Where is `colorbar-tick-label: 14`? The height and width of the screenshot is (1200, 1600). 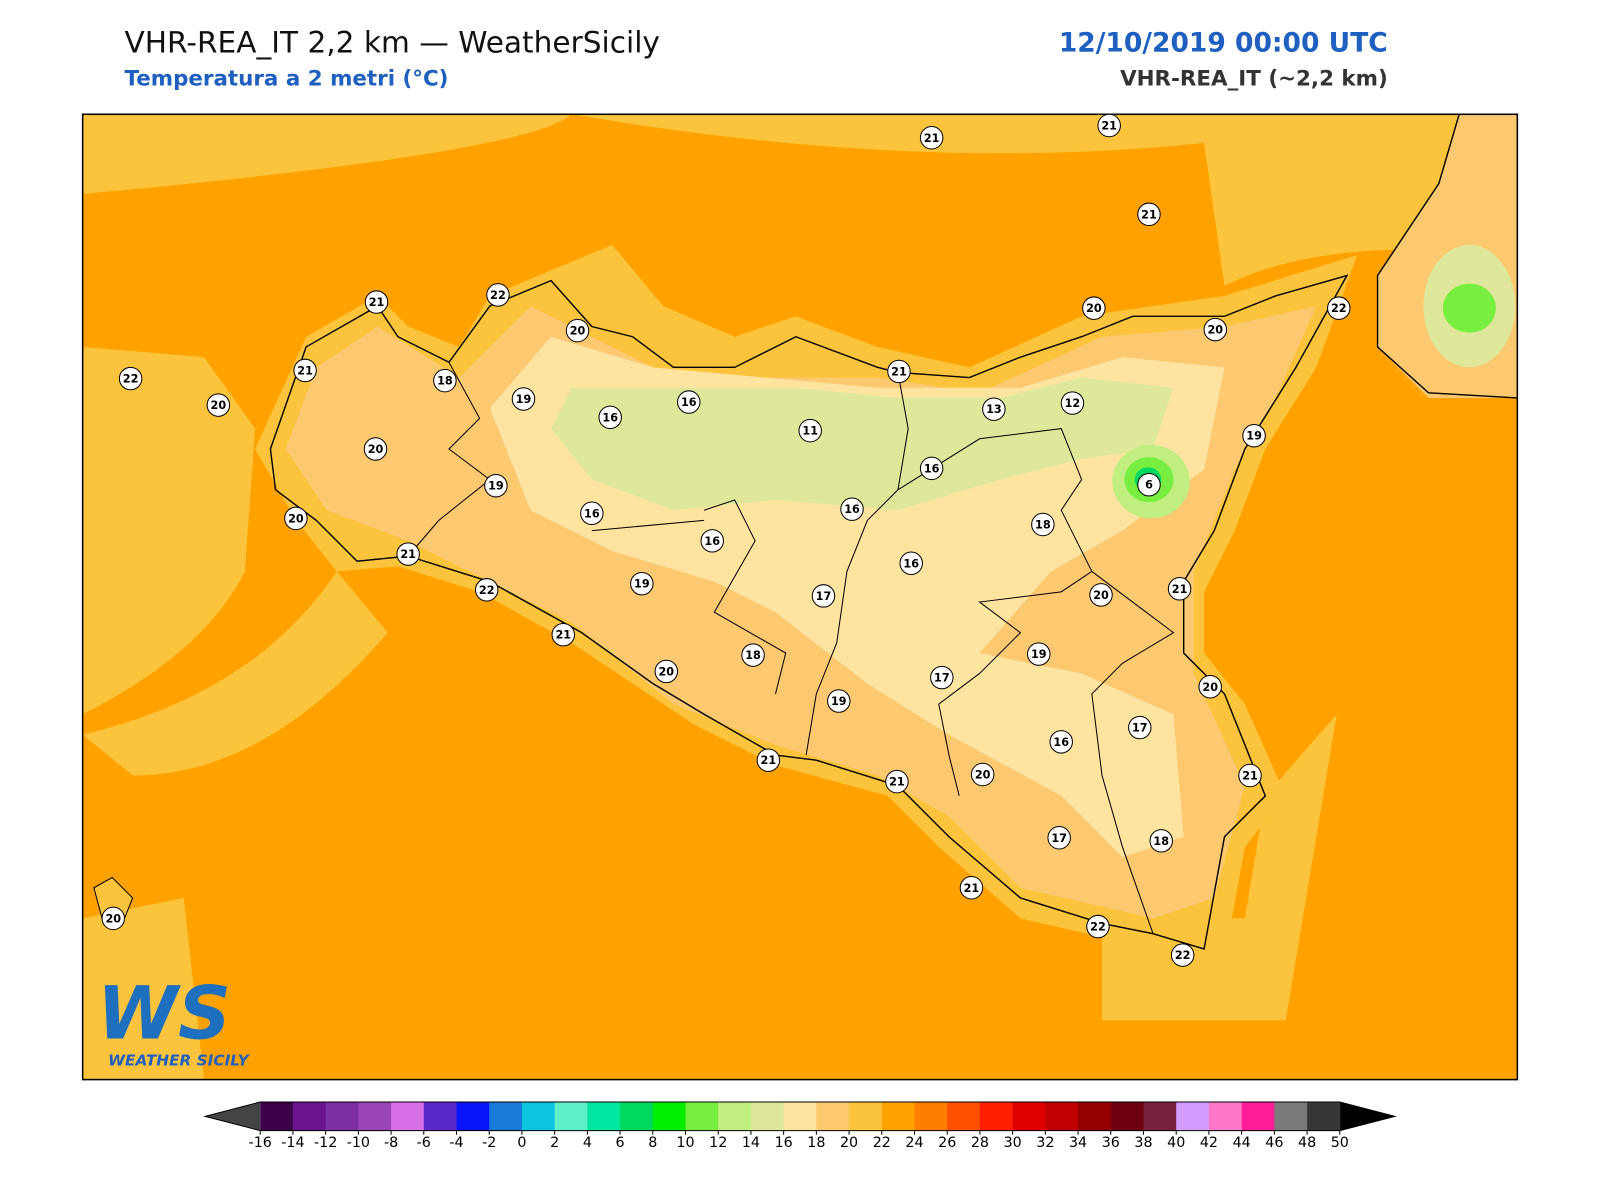 colorbar-tick-label: 14 is located at coordinates (751, 1143).